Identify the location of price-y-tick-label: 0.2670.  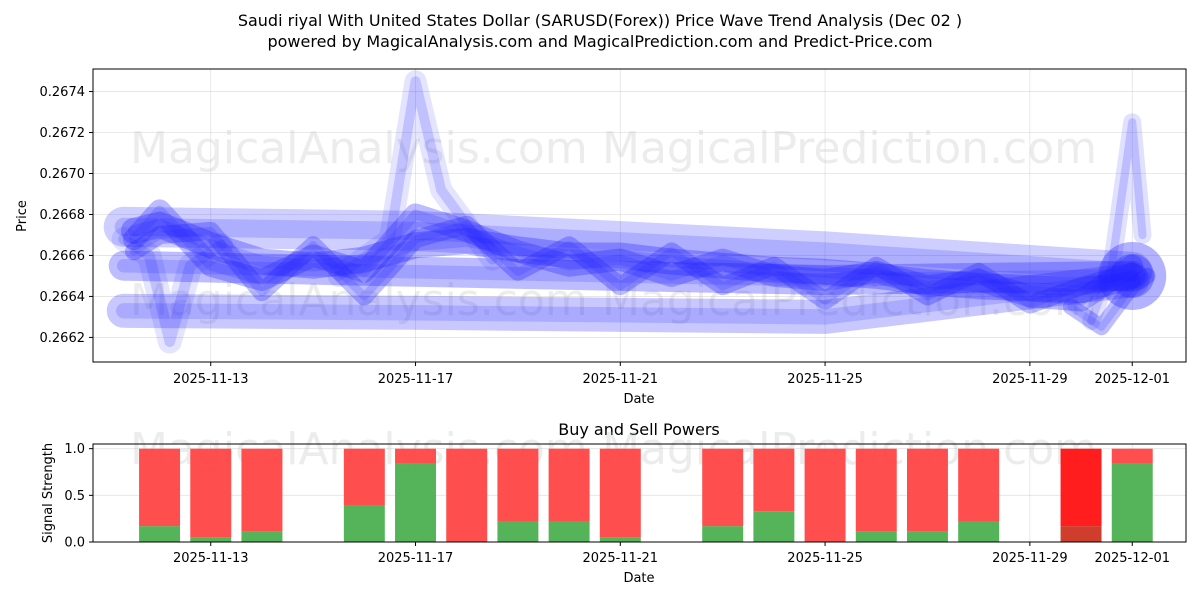
(63, 174).